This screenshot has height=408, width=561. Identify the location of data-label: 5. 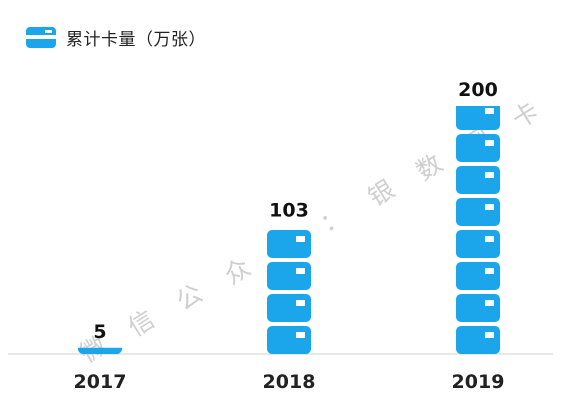
(99, 332).